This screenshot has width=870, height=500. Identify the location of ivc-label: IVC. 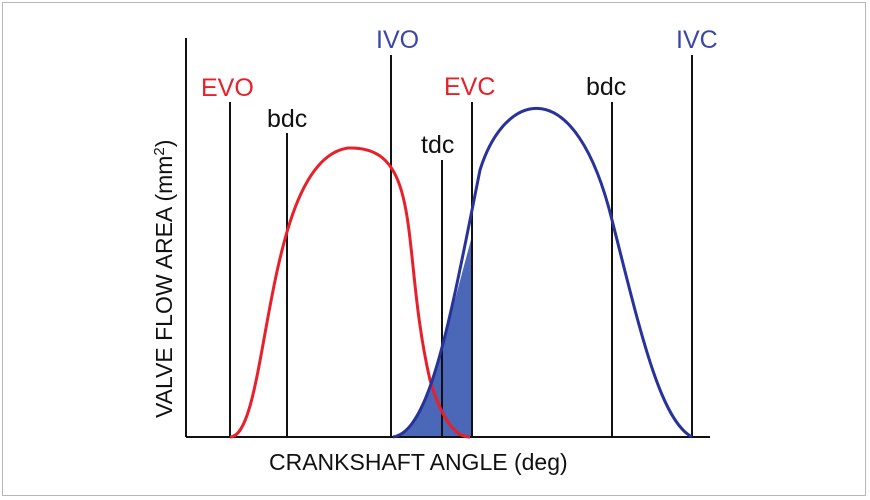
(697, 40).